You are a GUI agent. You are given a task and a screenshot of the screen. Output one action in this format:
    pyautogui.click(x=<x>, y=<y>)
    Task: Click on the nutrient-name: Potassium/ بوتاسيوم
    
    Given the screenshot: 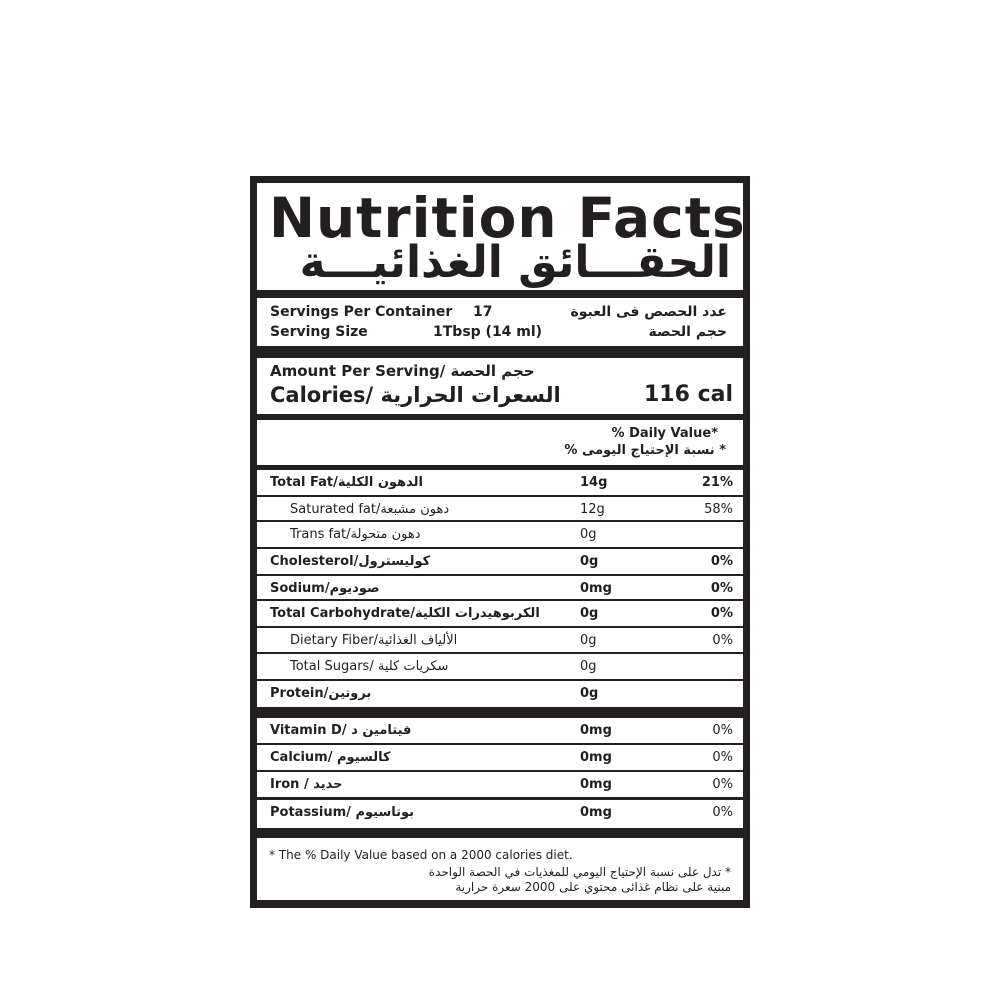 What is the action you would take?
    pyautogui.click(x=342, y=812)
    